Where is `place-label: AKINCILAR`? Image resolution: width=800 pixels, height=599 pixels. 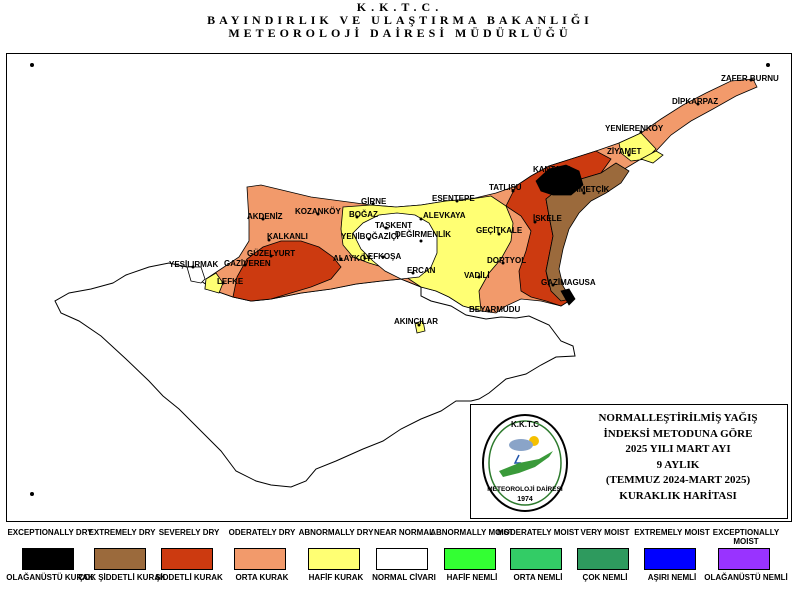 place-label: AKINCILAR is located at coordinates (416, 321).